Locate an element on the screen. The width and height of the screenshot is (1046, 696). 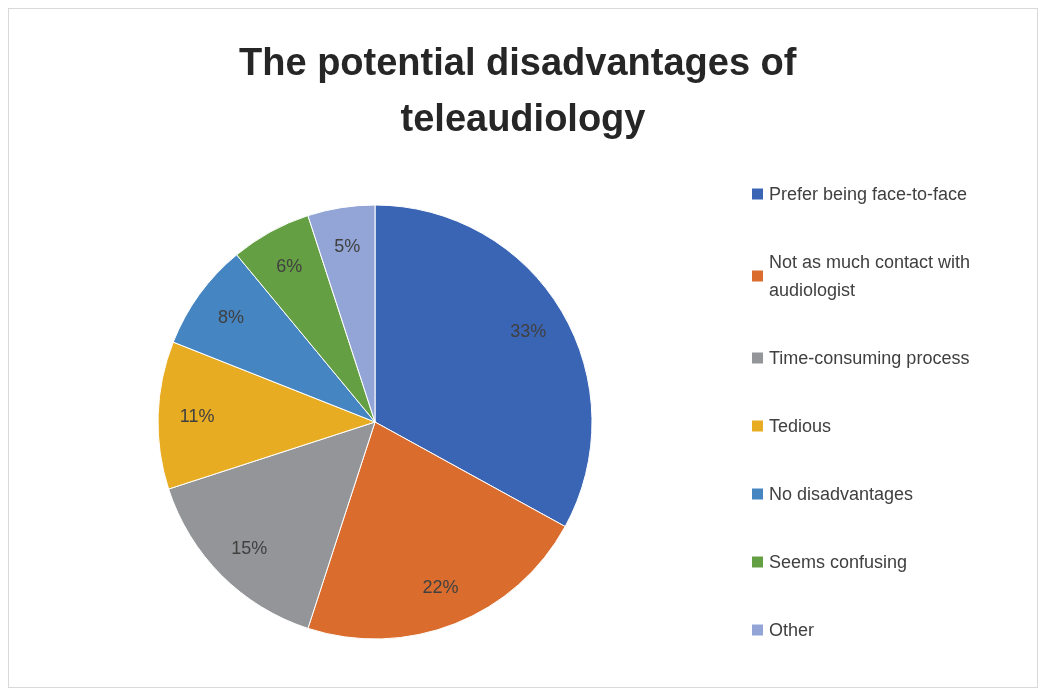
legend-label: No disadvantages is located at coordinates (841, 494).